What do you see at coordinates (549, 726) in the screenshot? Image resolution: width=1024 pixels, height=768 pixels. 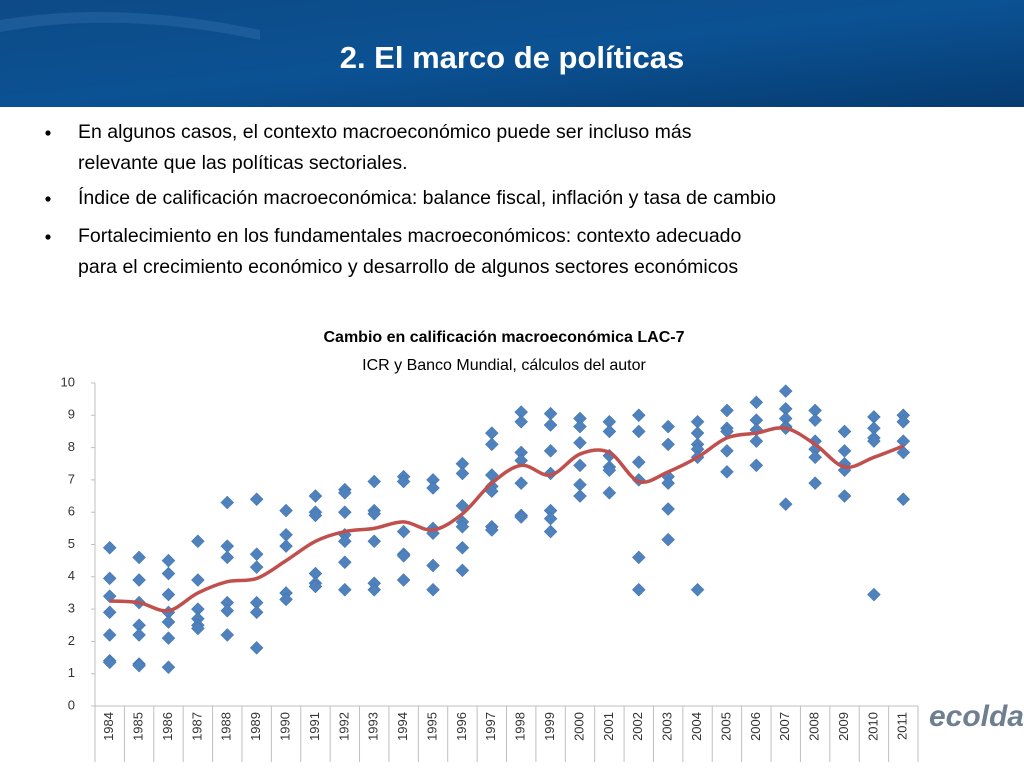 I see `x-tick-label: 1999` at bounding box center [549, 726].